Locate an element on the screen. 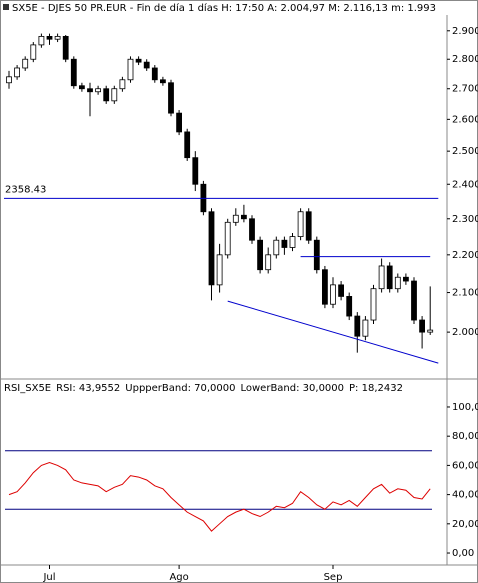 The width and height of the screenshot is (478, 583). y-tick-label: 40,00 is located at coordinates (465, 495).